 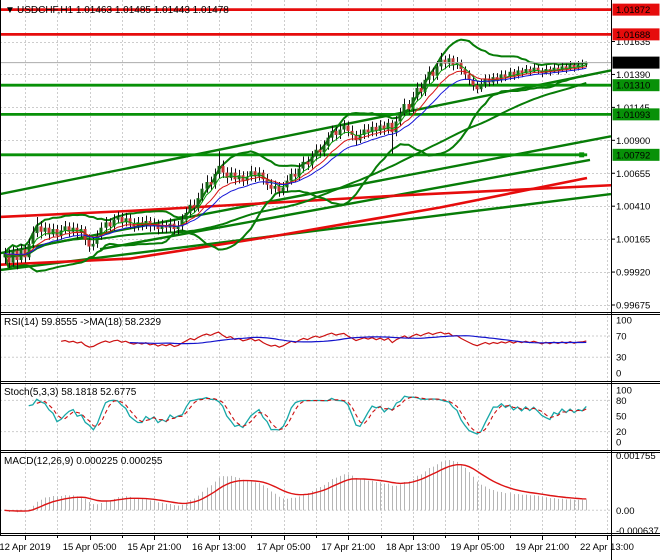 I want to click on rsi-axis-label: 100, so click(x=624, y=321).